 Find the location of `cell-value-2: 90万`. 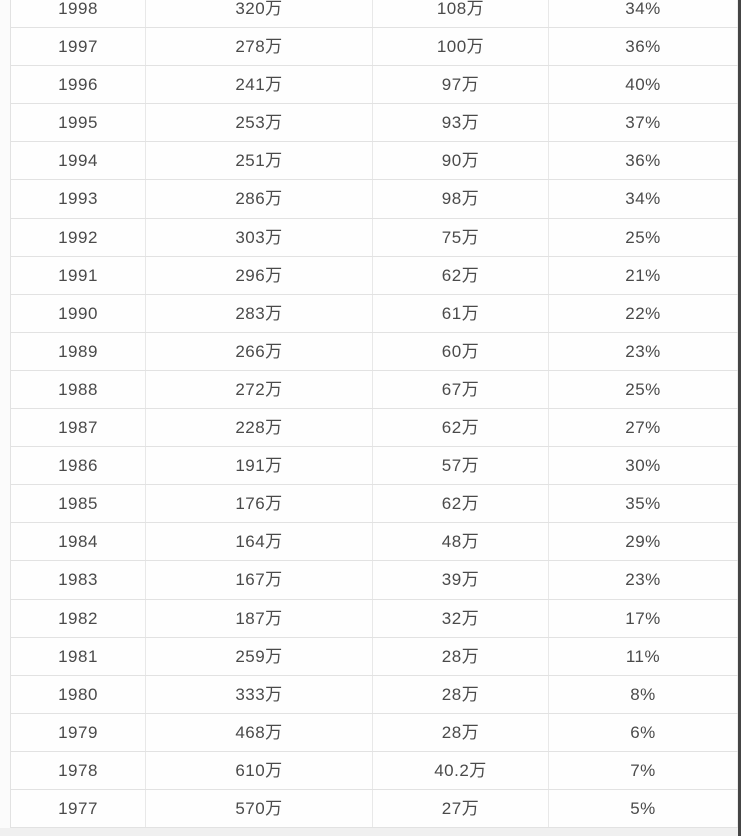

cell-value-2: 90万 is located at coordinates (461, 161).